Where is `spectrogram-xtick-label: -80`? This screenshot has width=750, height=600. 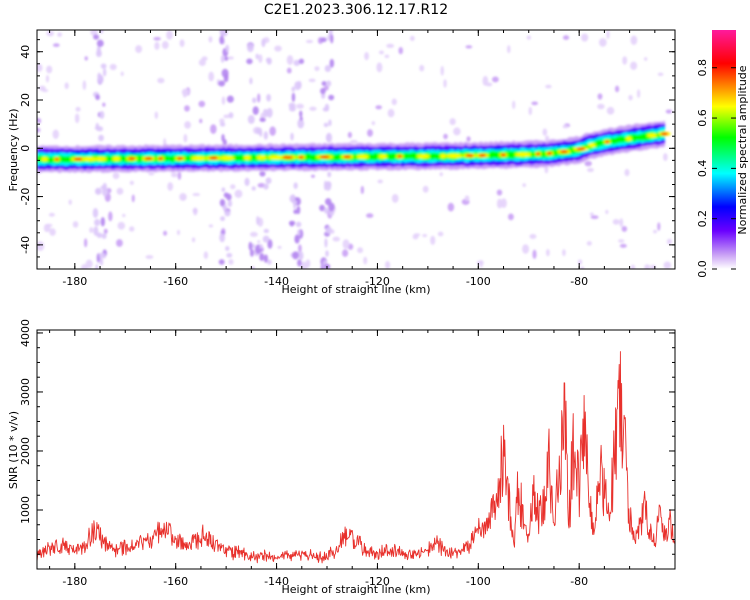 spectrogram-xtick-label: -80 is located at coordinates (579, 281).